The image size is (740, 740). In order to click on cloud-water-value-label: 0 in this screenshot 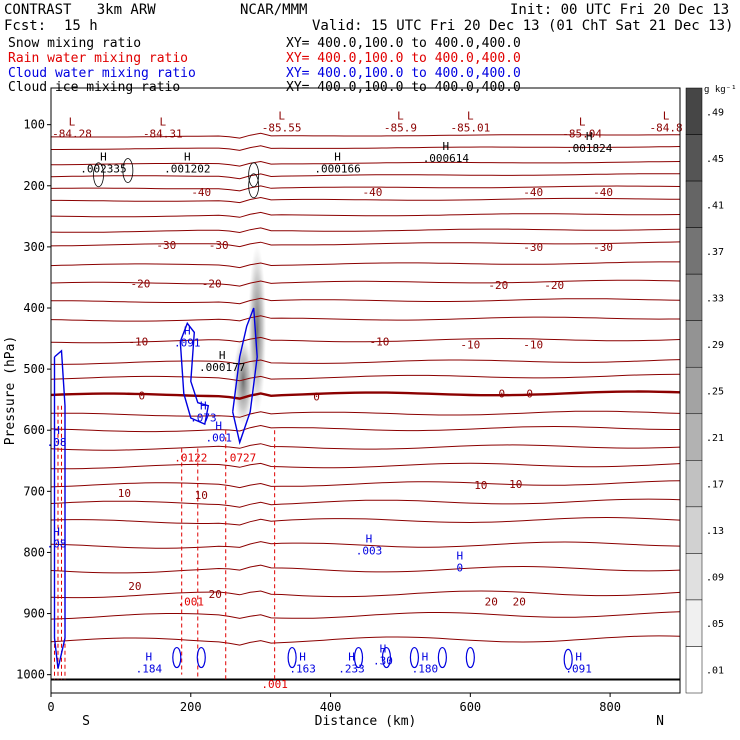, I will do `click(460, 567)`.